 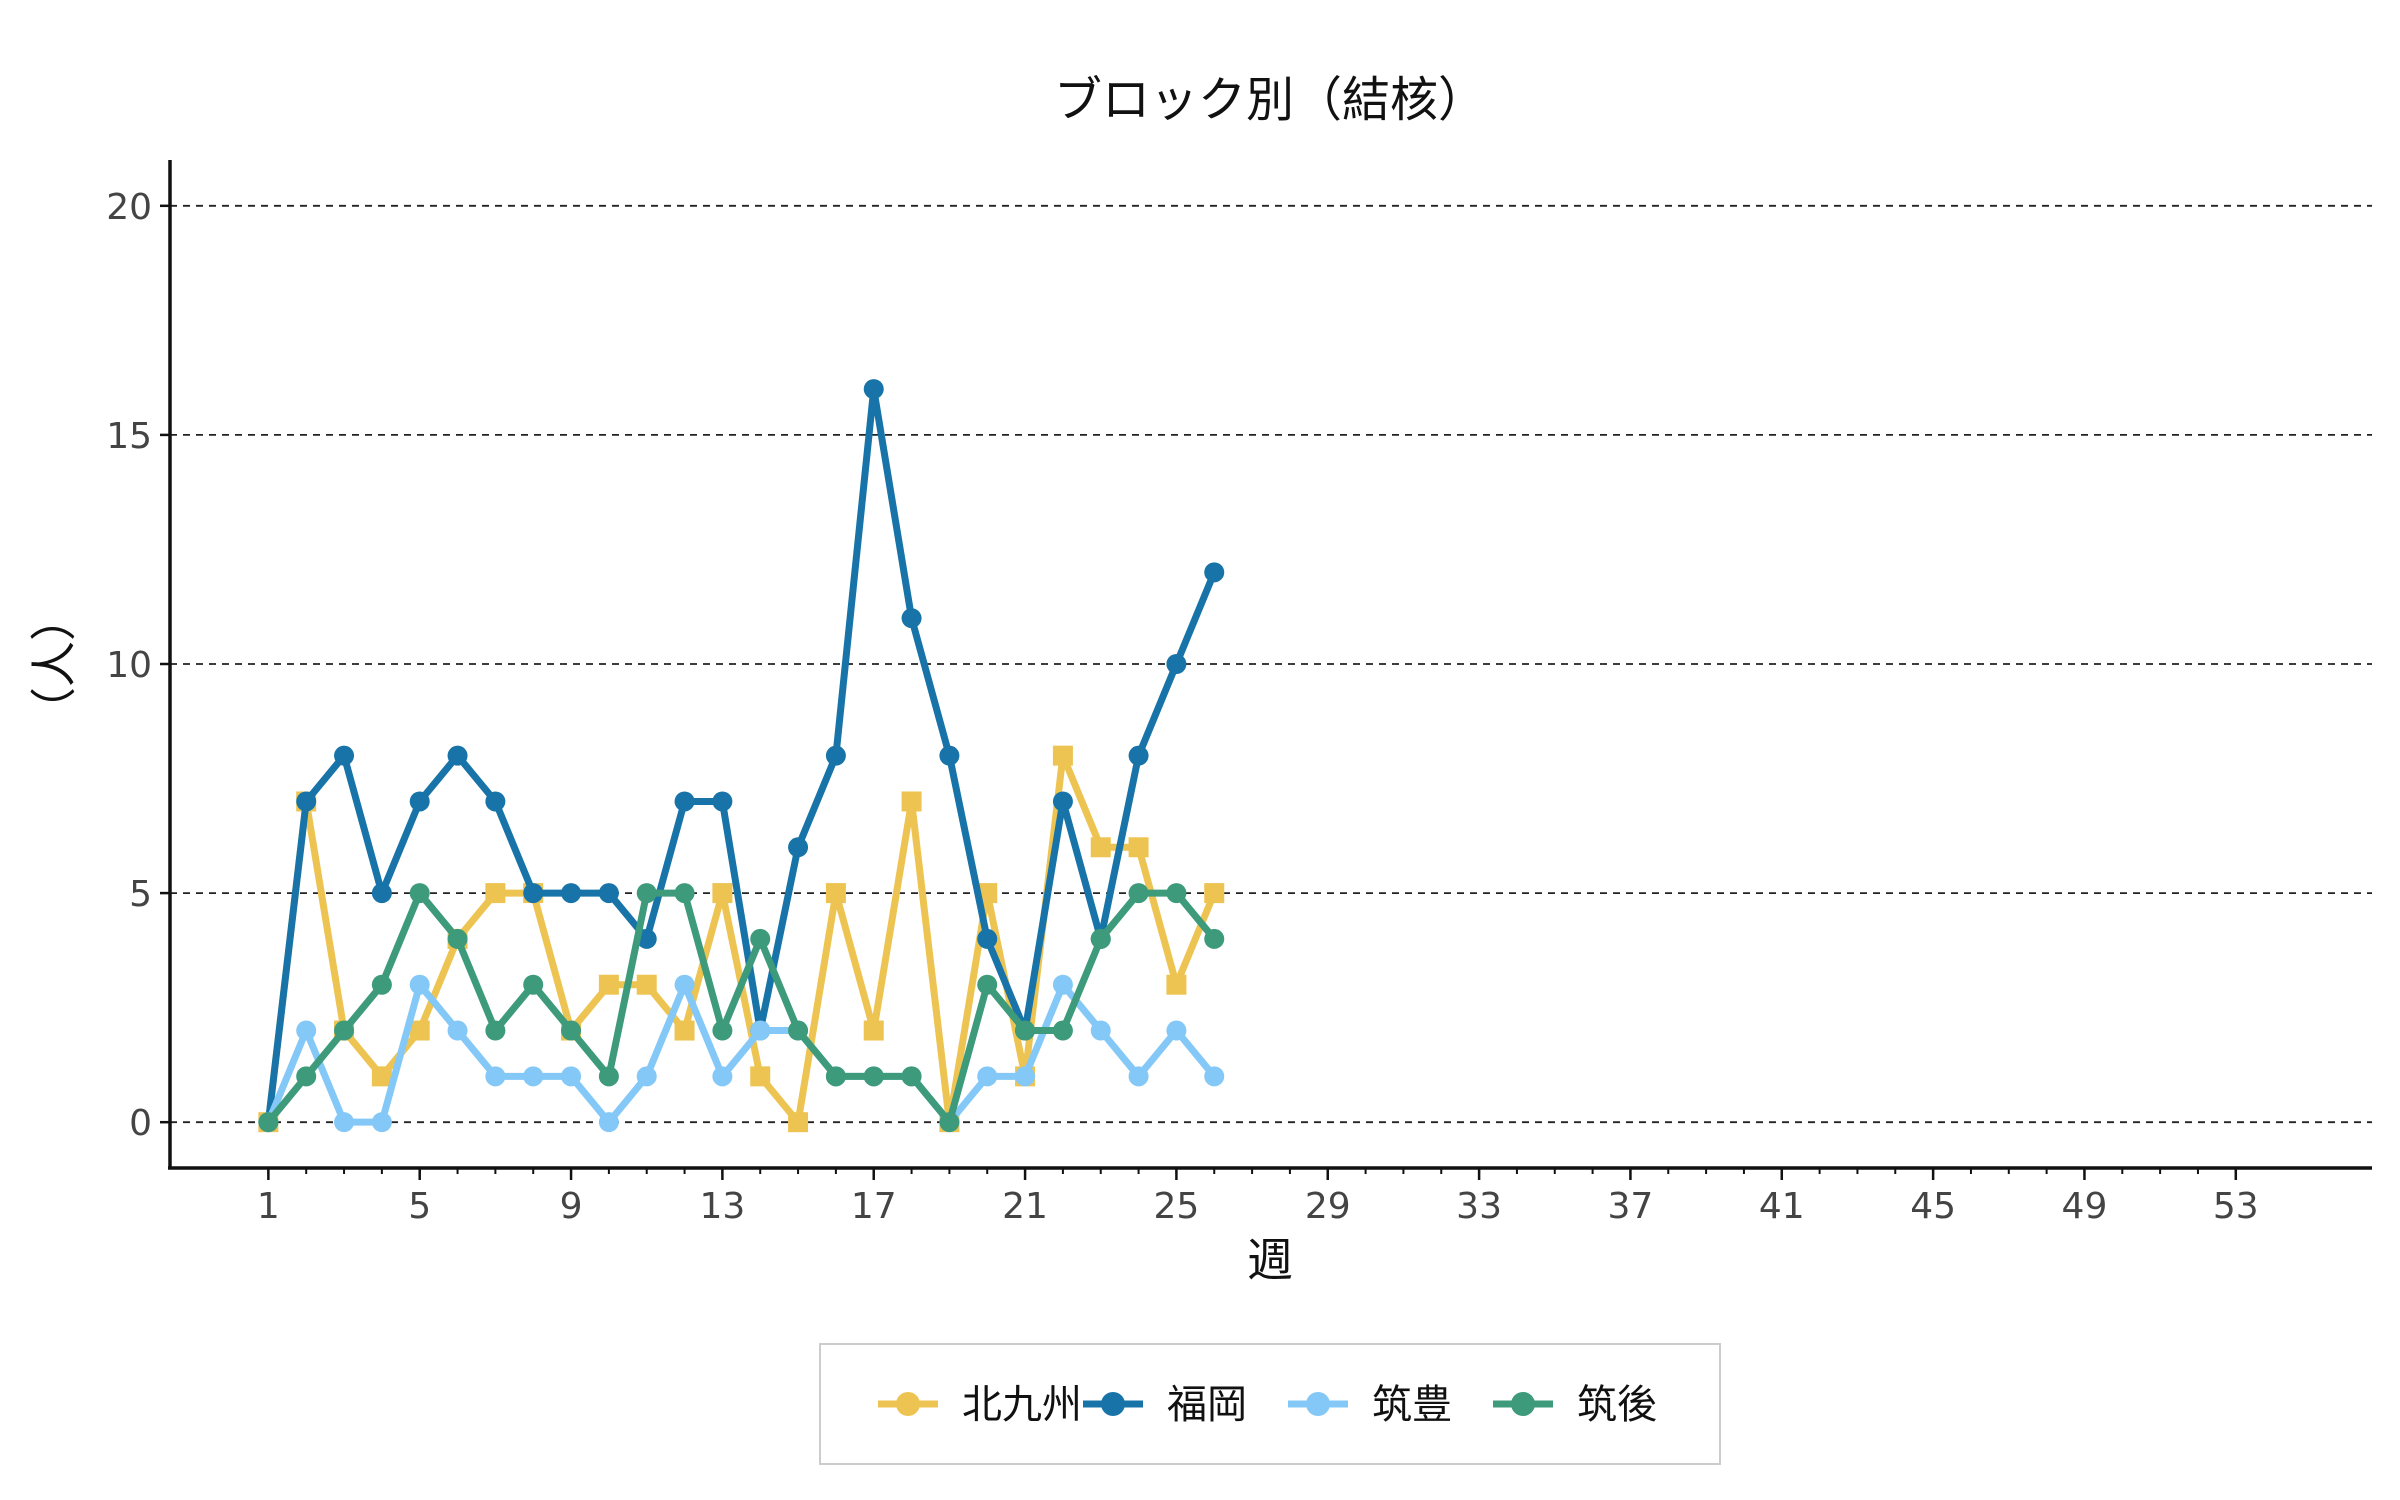 I want to click on legend-box, so click(x=1270, y=1404).